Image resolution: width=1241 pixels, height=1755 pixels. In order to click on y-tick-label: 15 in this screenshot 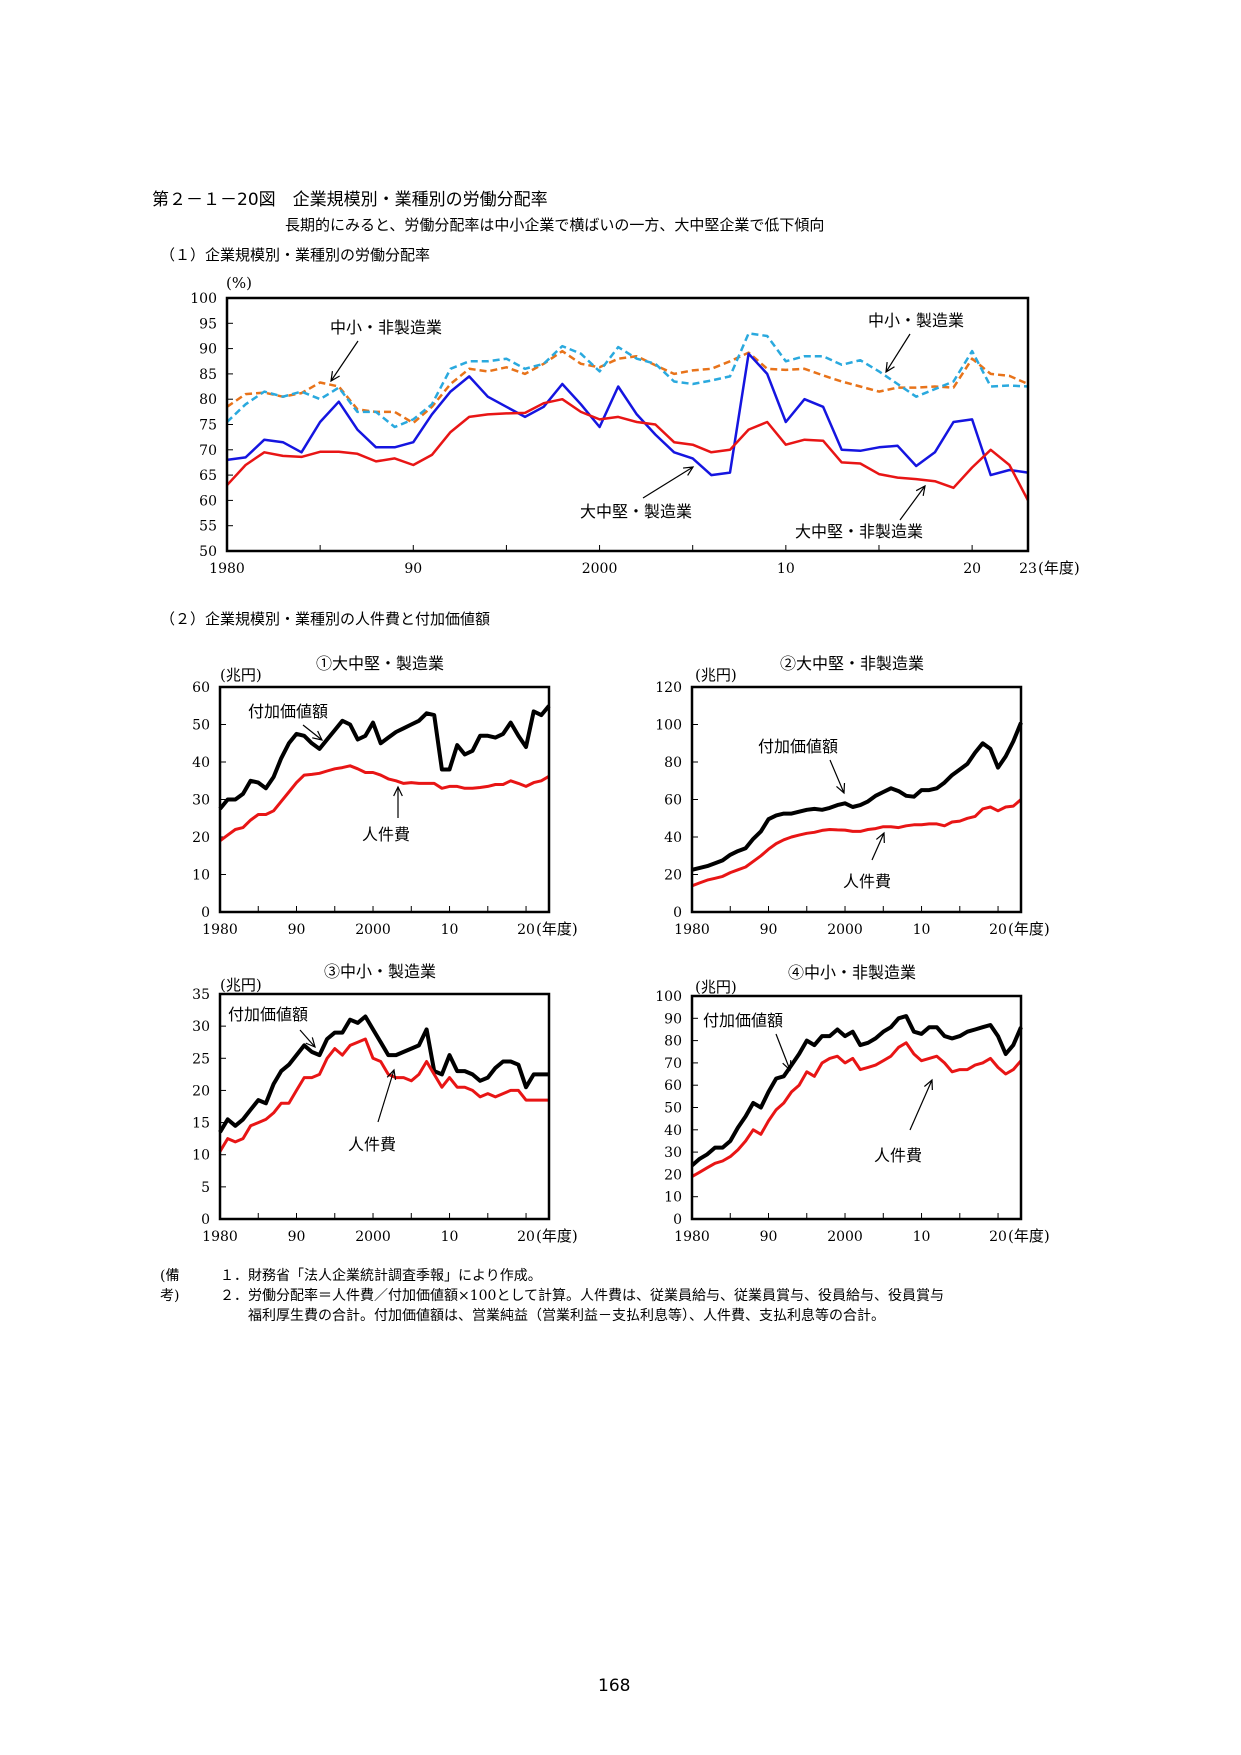, I will do `click(201, 1124)`.